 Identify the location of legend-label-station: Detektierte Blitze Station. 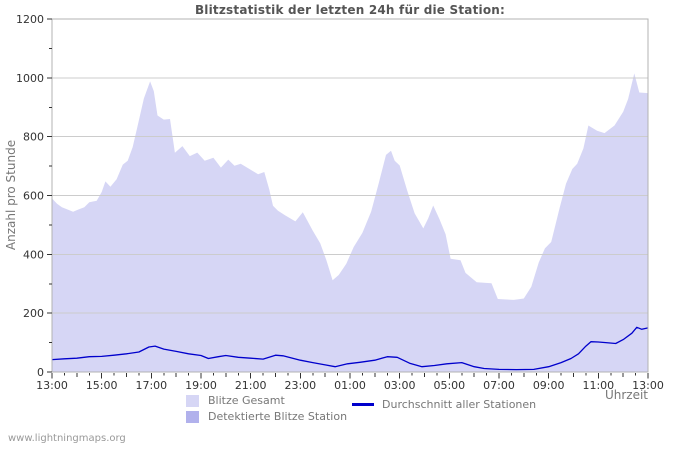
(278, 416).